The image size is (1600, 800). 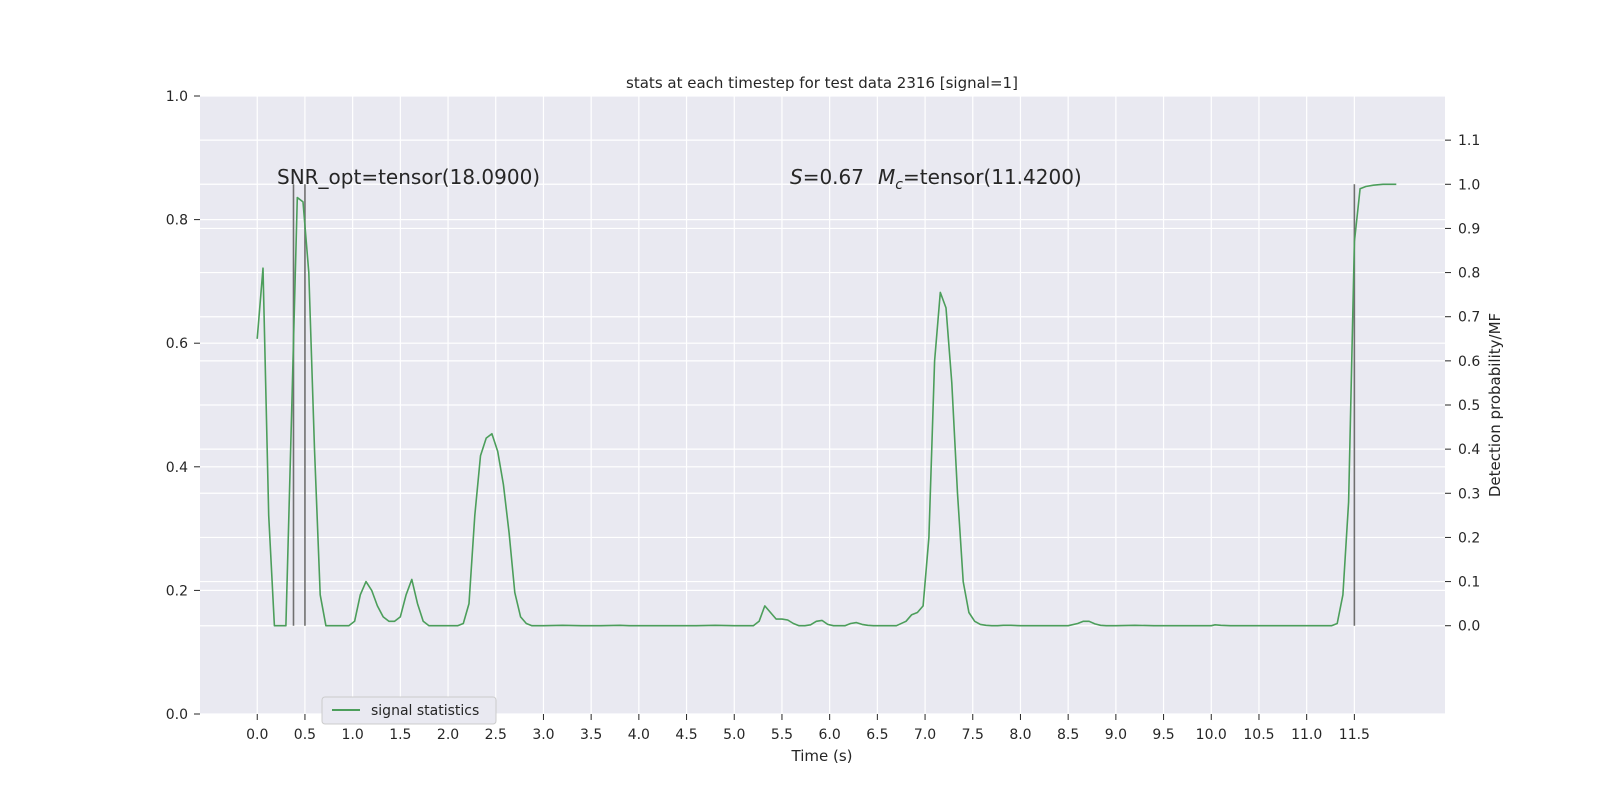 What do you see at coordinates (425, 711) in the screenshot?
I see `legend-label: signal statistics` at bounding box center [425, 711].